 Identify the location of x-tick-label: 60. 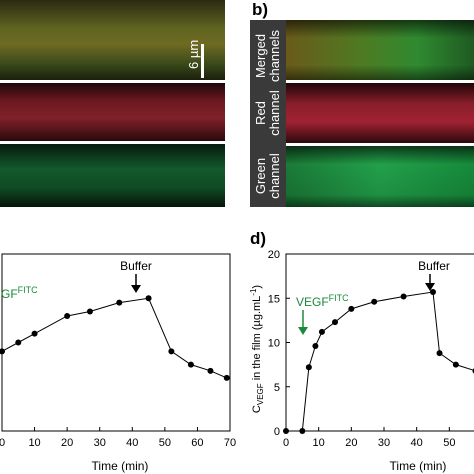
(197, 443).